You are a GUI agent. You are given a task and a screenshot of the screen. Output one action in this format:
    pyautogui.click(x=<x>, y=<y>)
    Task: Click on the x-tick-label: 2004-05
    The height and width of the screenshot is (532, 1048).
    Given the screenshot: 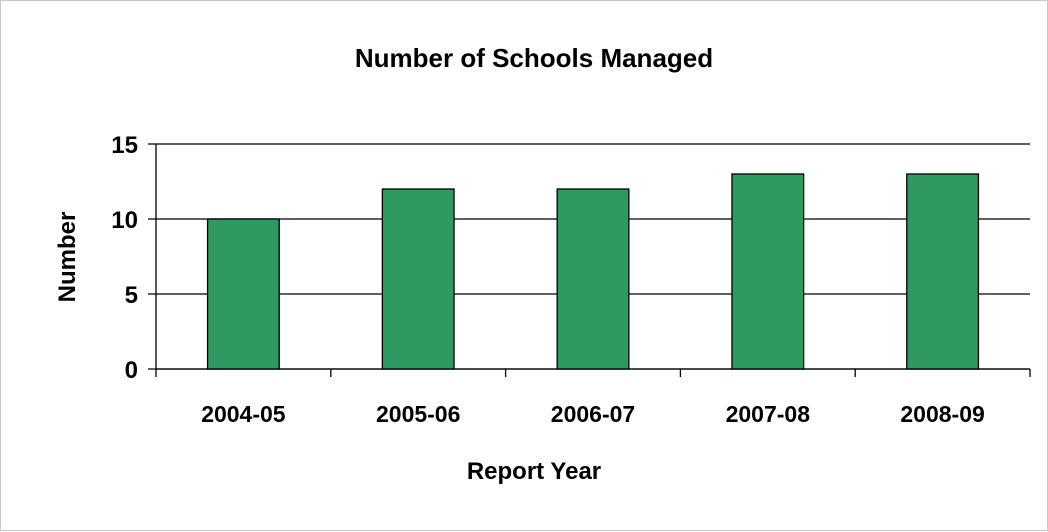 What is the action you would take?
    pyautogui.click(x=243, y=414)
    